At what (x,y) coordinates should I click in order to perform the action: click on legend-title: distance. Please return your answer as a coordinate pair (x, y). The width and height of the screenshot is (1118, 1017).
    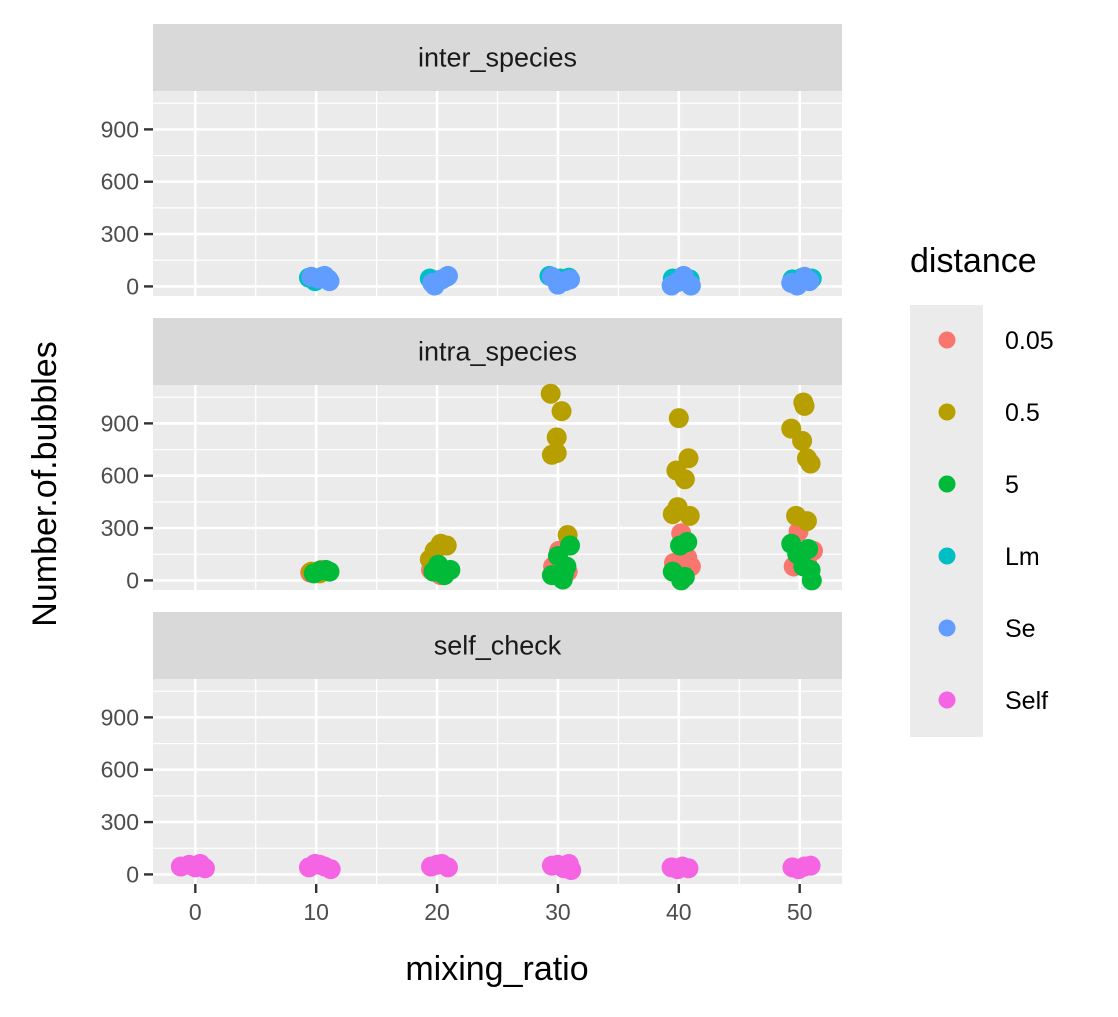
    Looking at the image, I should click on (973, 261).